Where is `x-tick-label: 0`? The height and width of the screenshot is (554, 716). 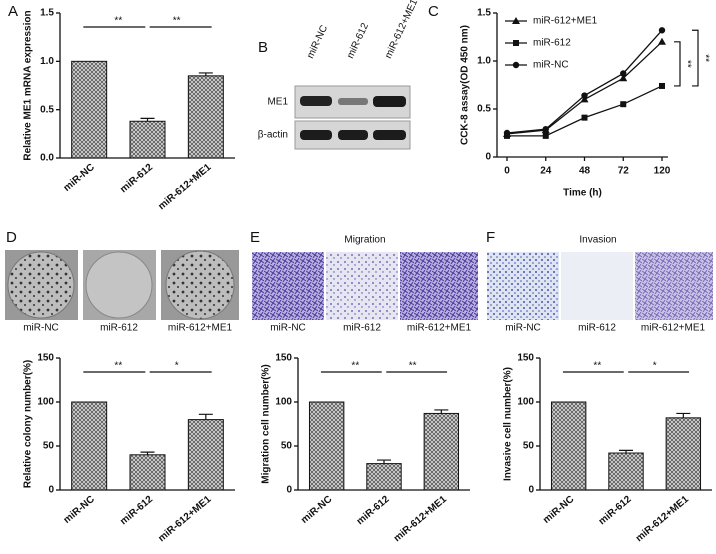
x-tick-label: 0 is located at coordinates (507, 171).